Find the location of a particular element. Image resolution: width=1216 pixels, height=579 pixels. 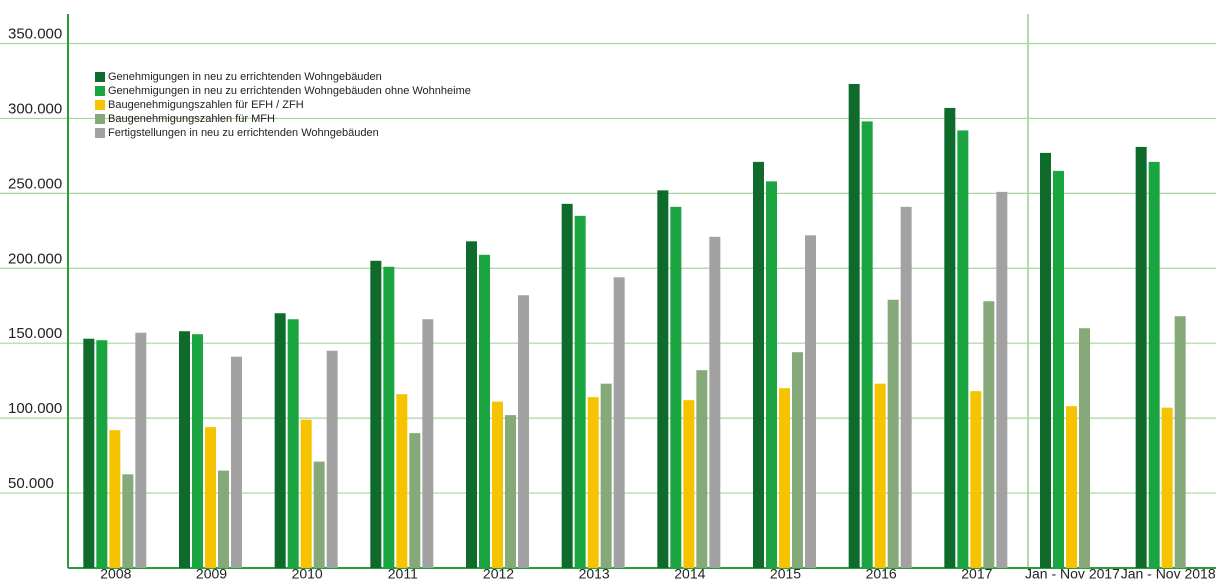

legend-label: Baugenehmigungszahlen für EFH / ZFH is located at coordinates (206, 105).